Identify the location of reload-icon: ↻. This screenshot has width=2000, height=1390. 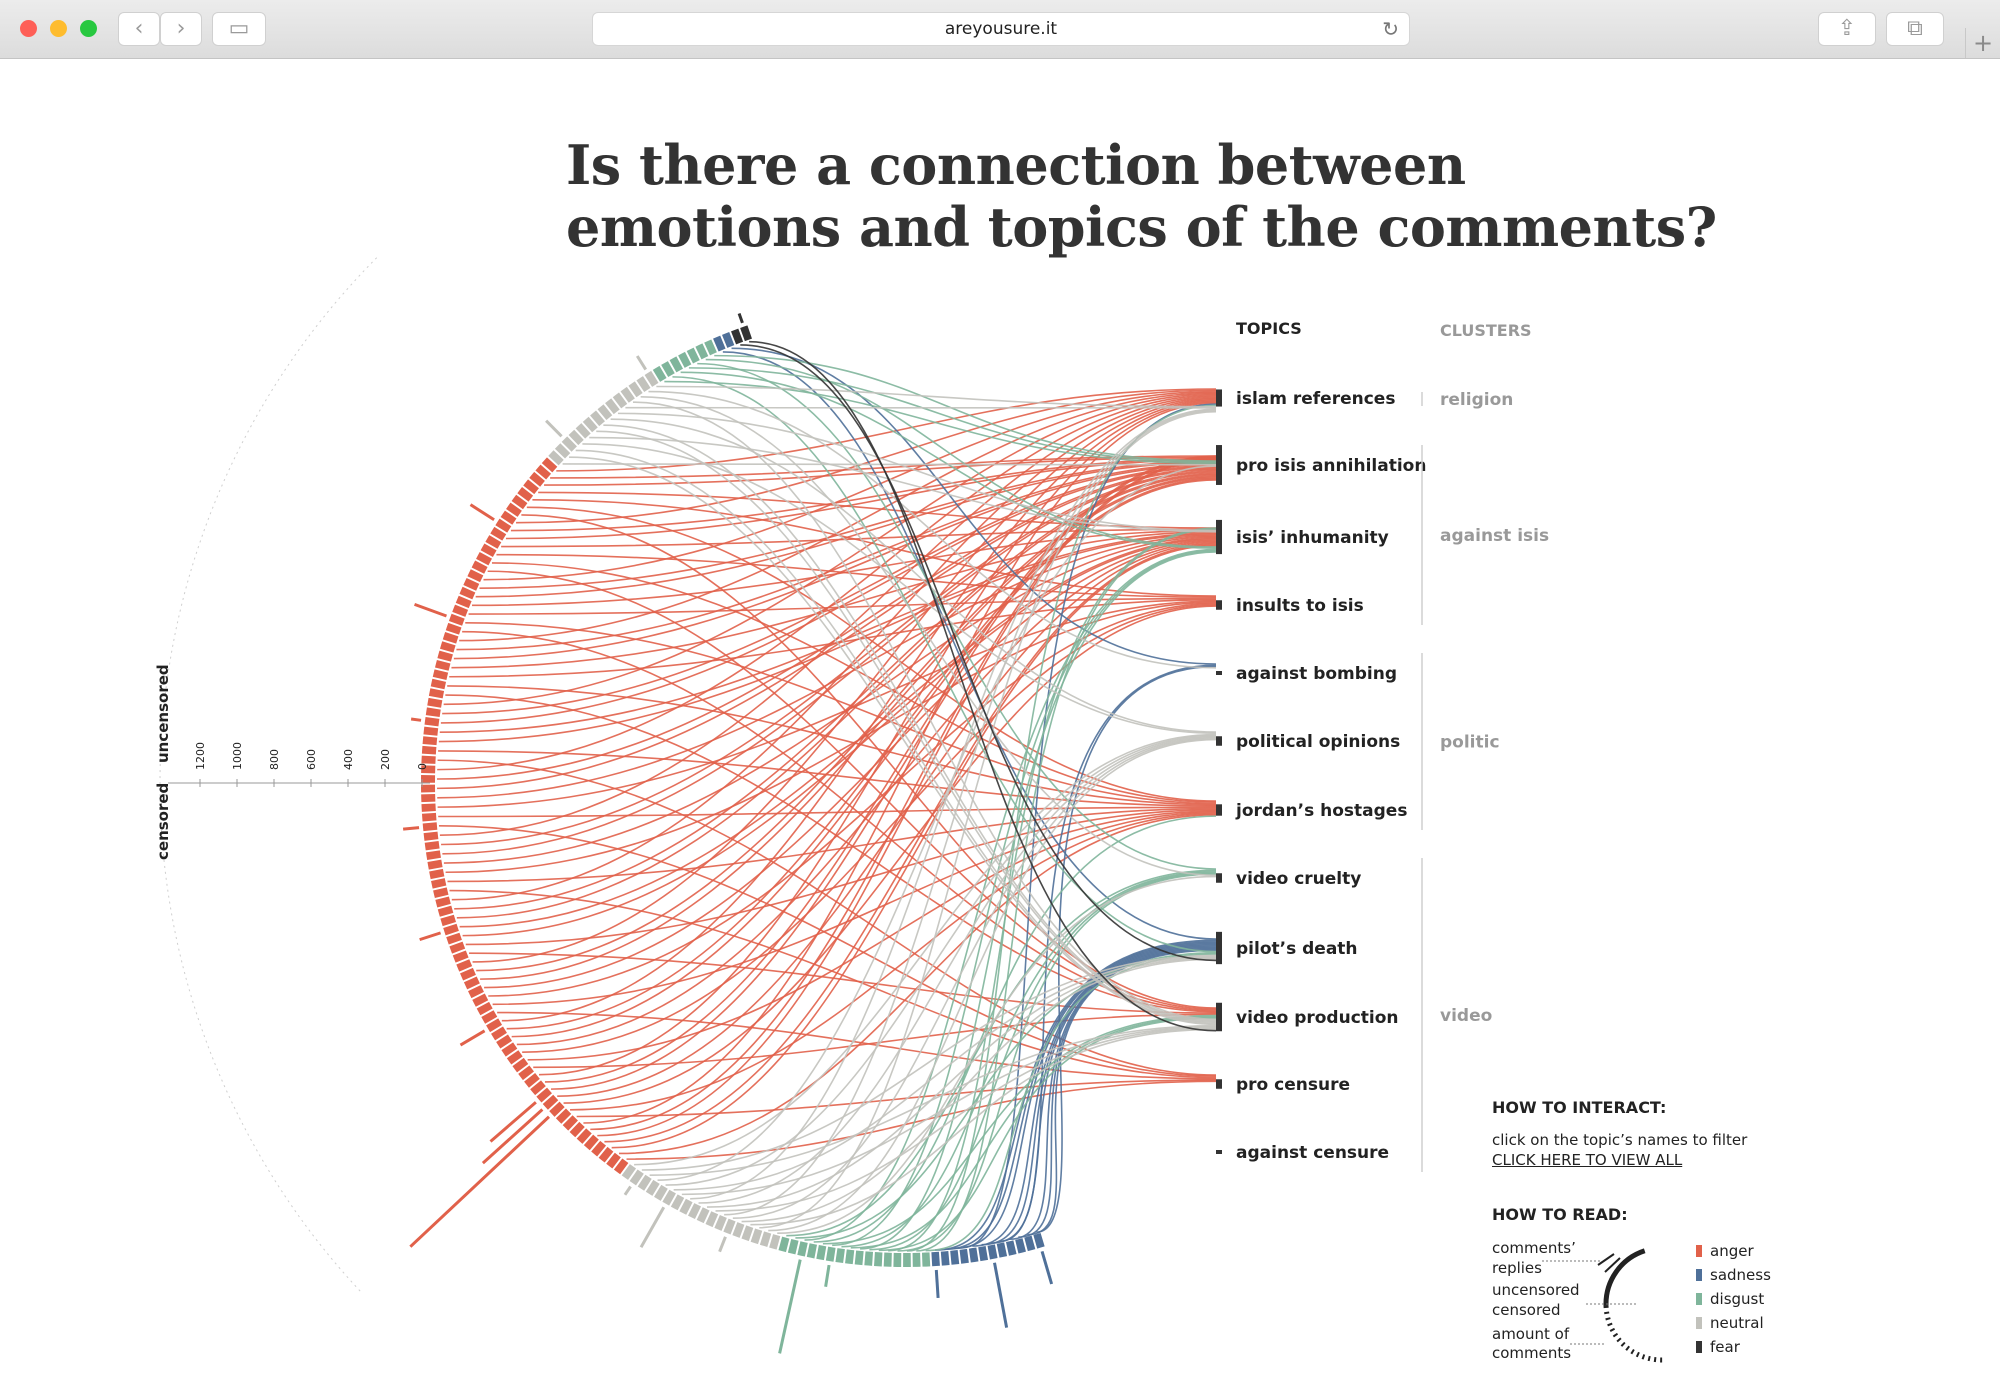
(1390, 29).